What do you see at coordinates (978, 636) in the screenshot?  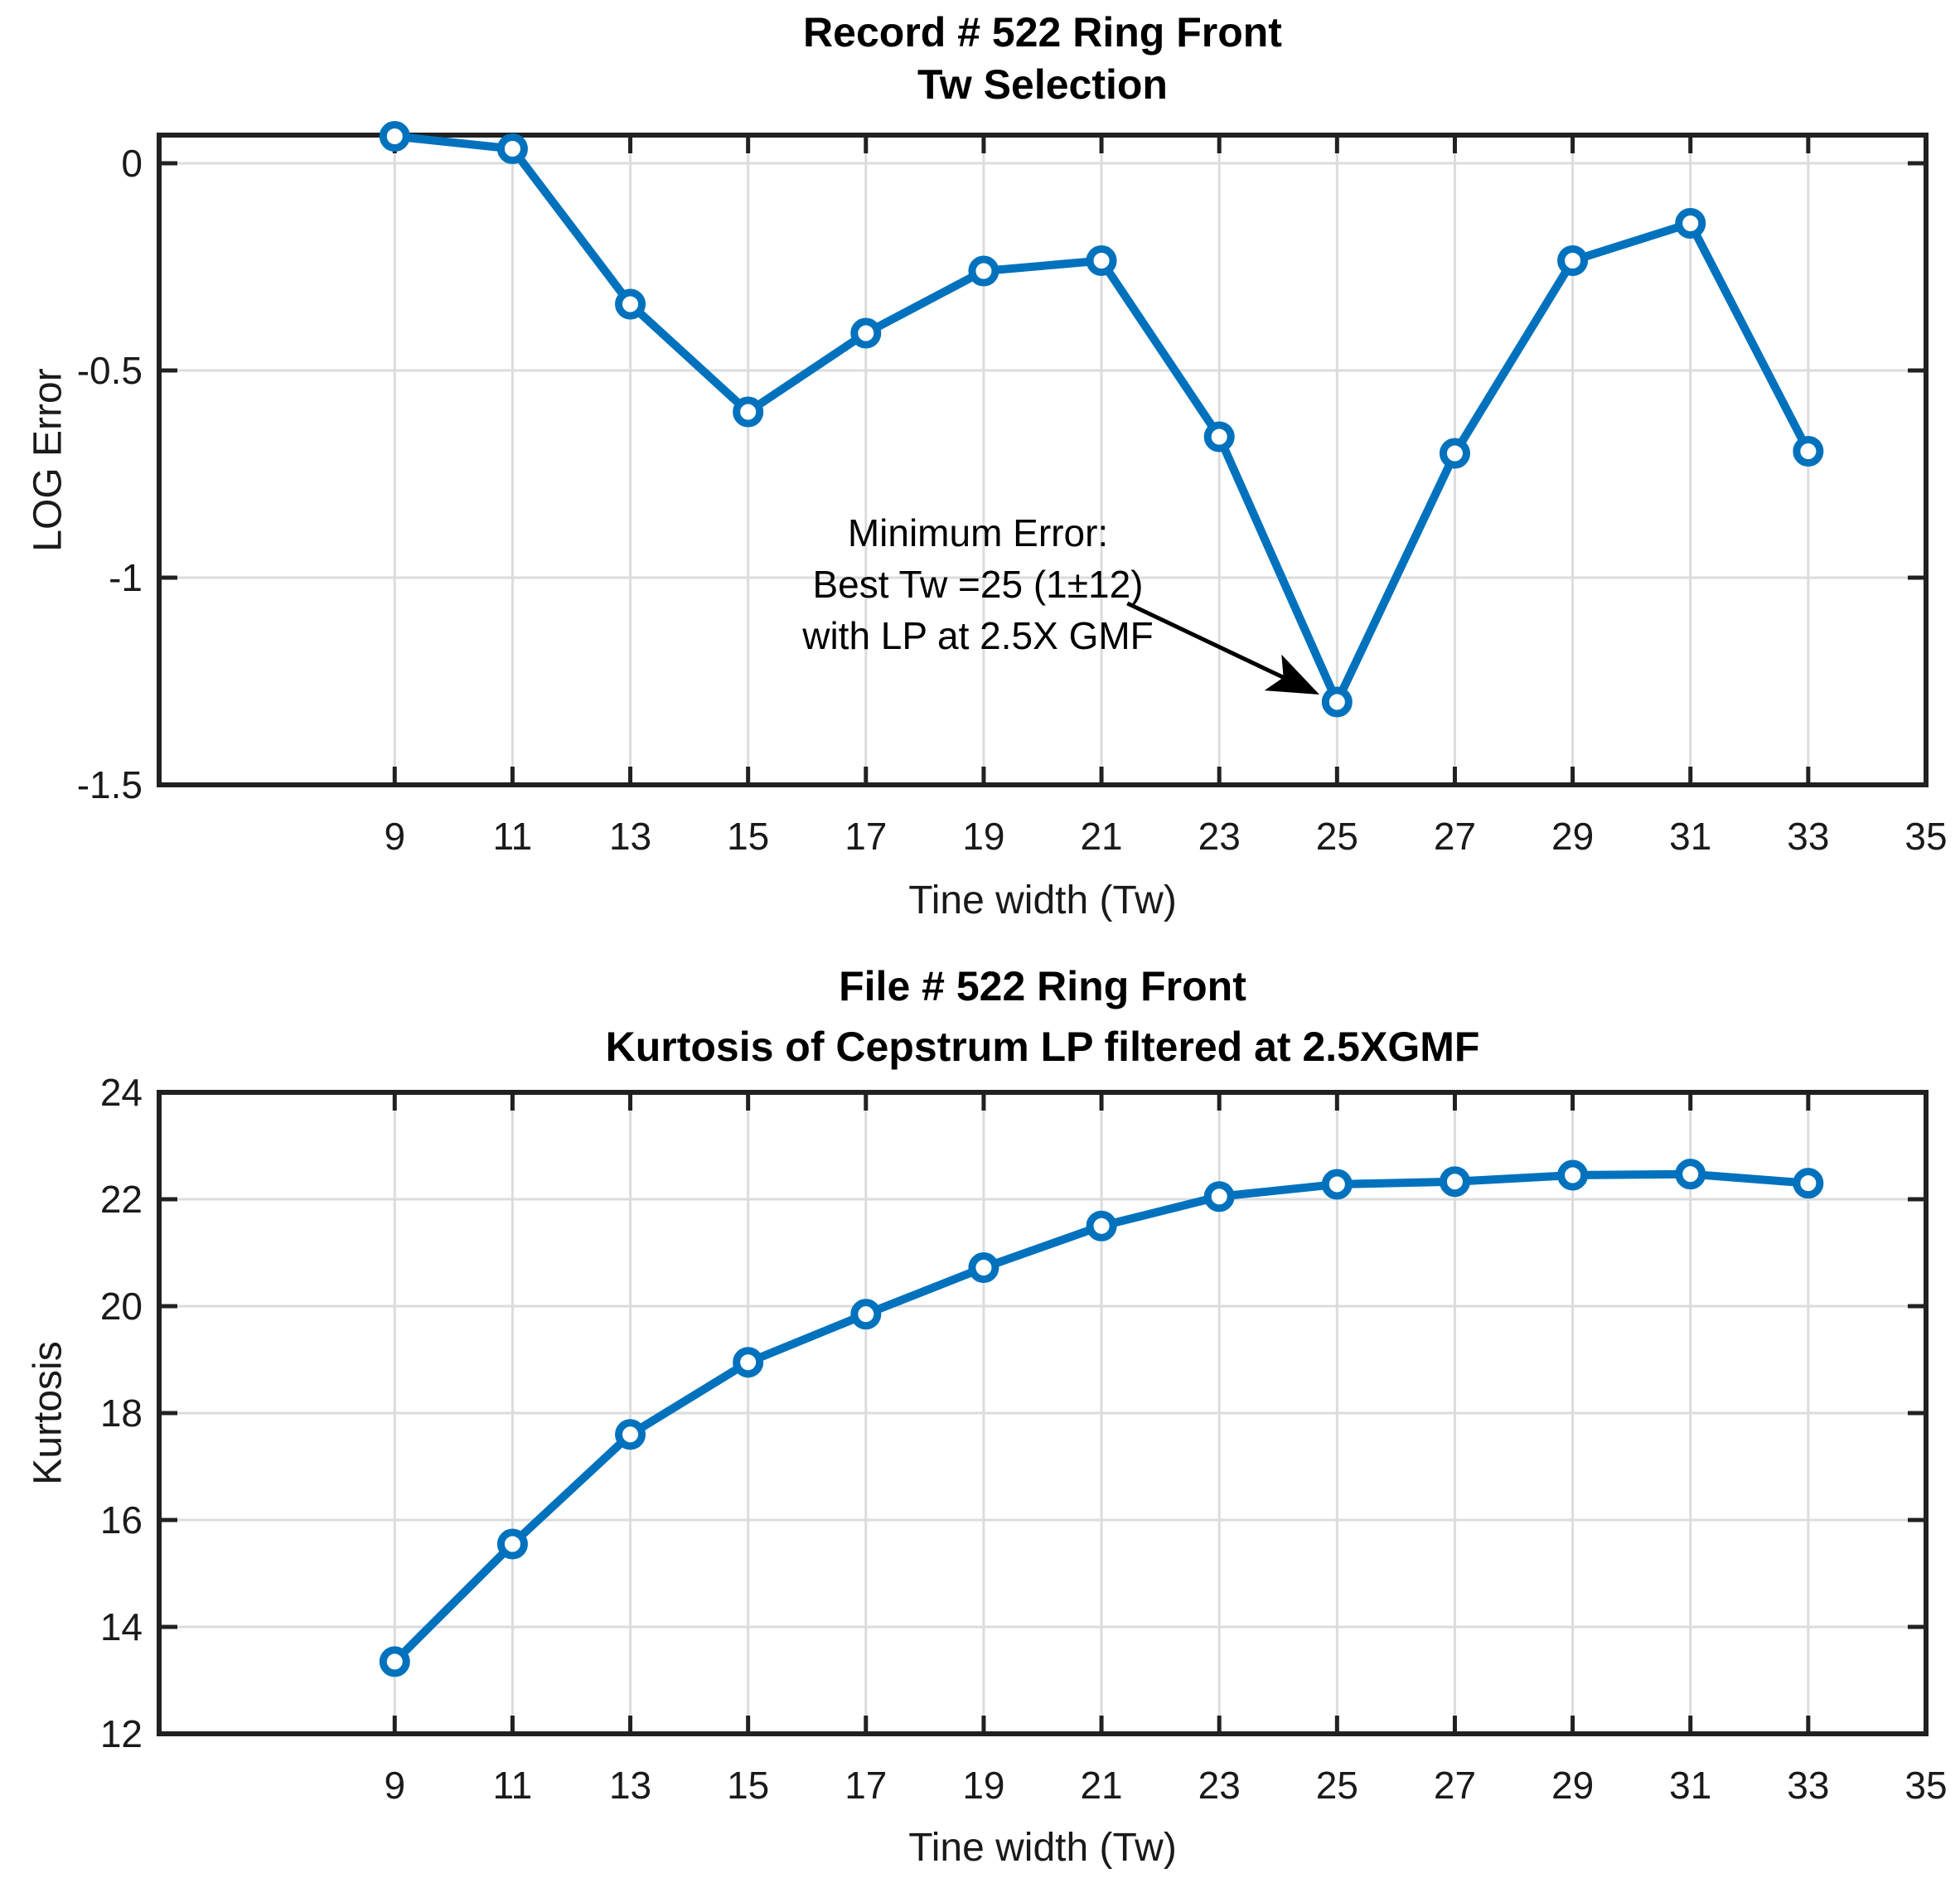 I see `annotation-line-3: with LP at 2.5X GMF` at bounding box center [978, 636].